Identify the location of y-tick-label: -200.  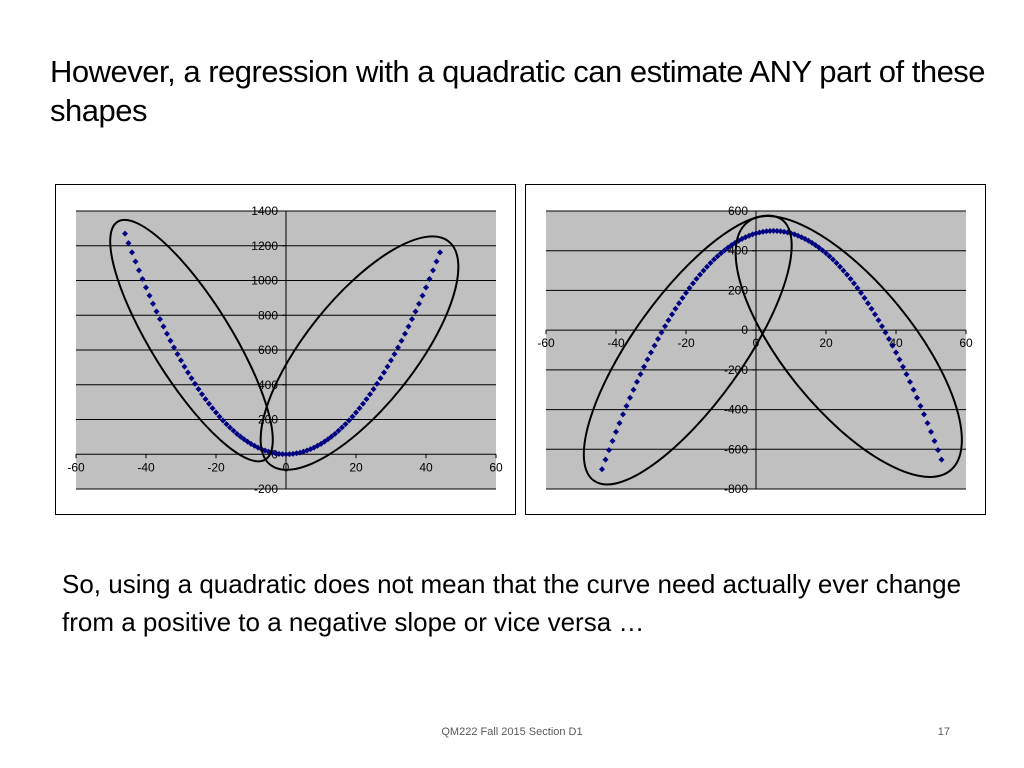
(266, 489).